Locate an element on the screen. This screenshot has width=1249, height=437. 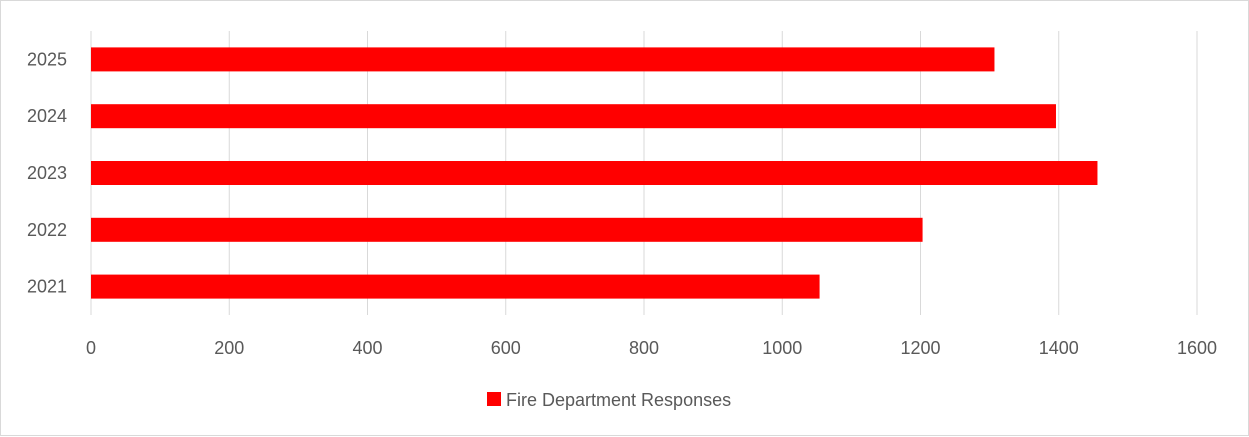
bar-2023 is located at coordinates (594, 173).